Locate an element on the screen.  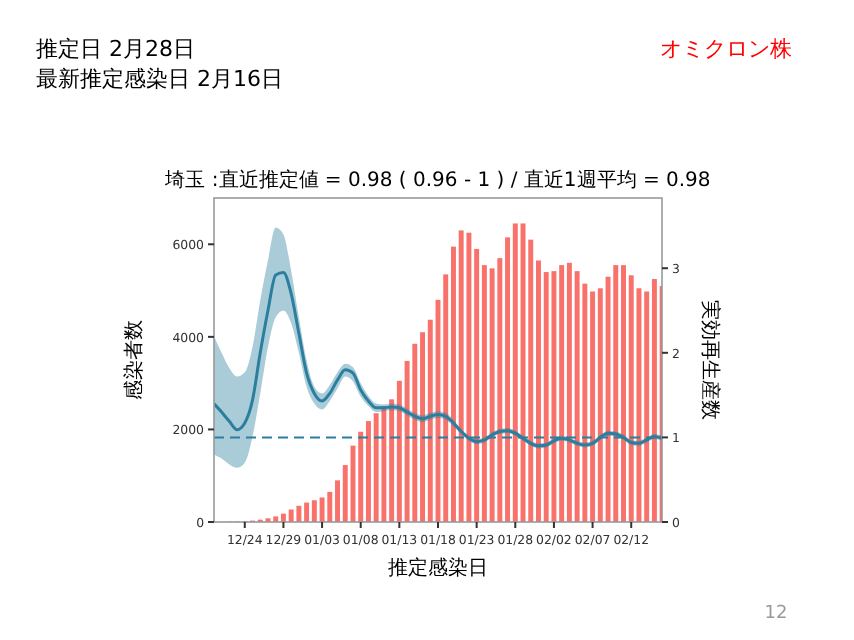
text: 最新推定感染日 2月16日 is located at coordinates (159, 79).